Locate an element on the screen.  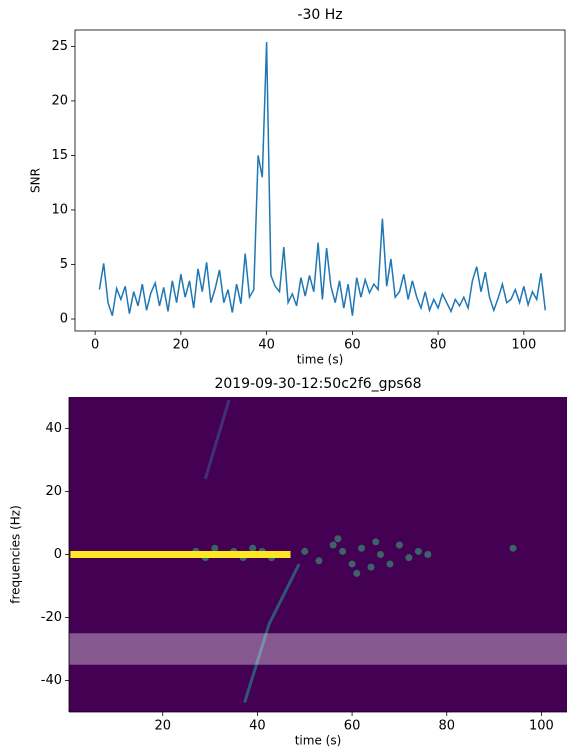
y-tick-label: 10 is located at coordinates (59, 209).